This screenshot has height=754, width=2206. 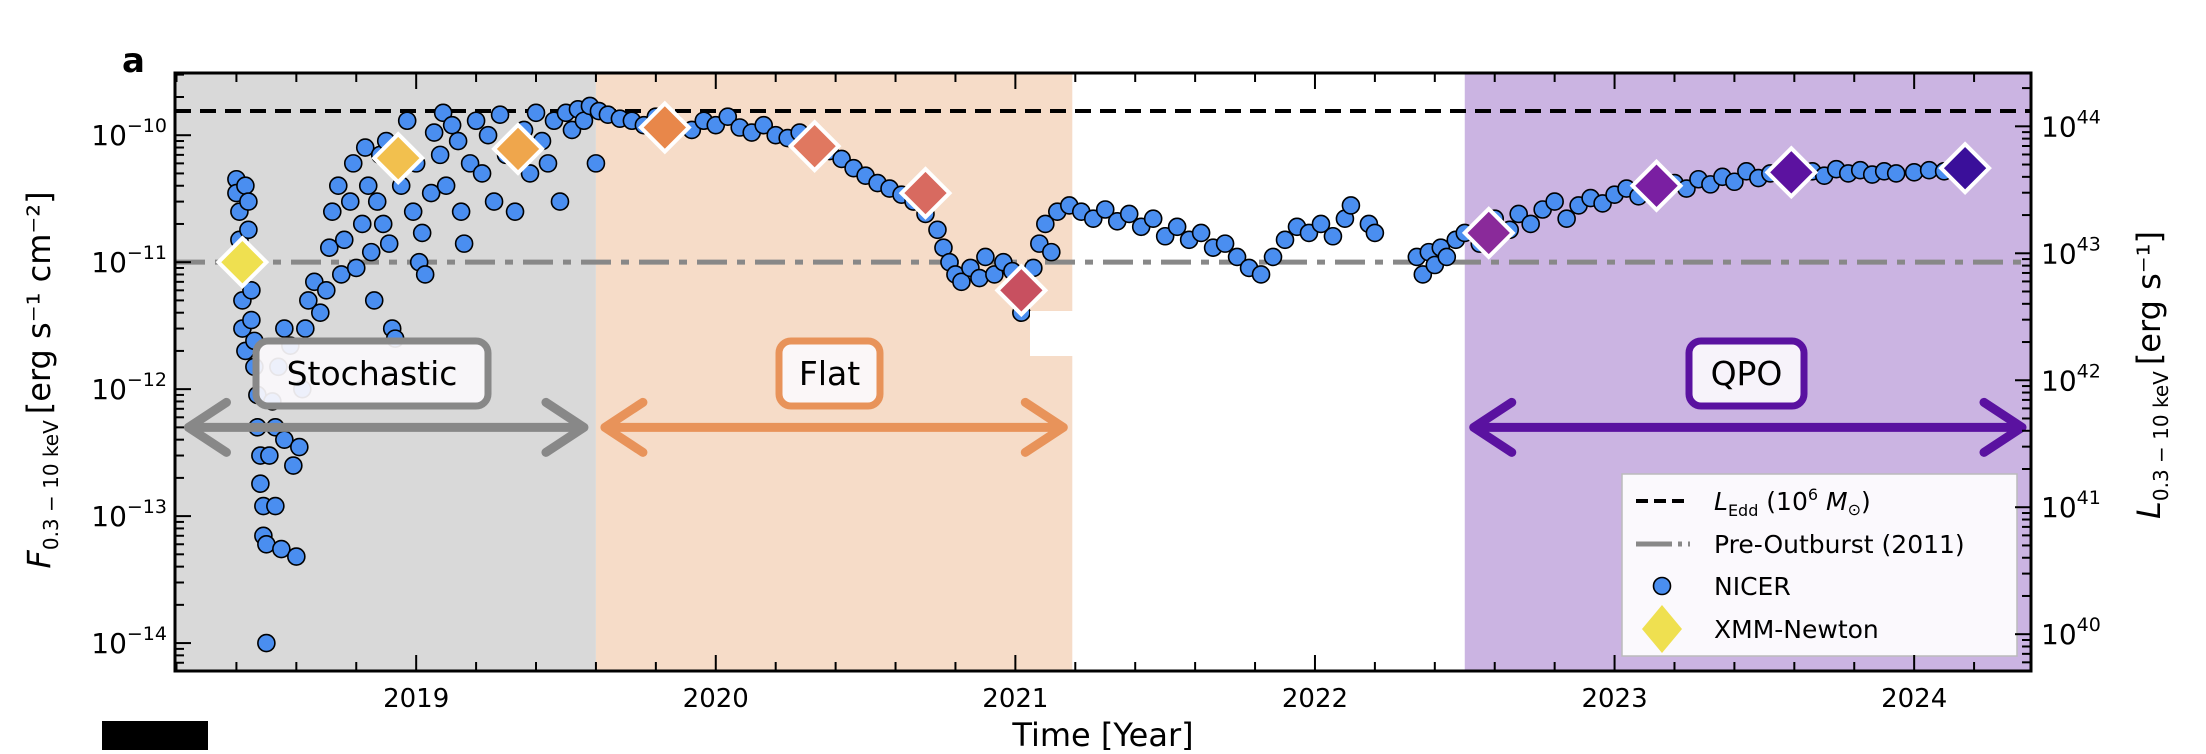 I want to click on y-axis-right-title: L0.3 − 10 keV[erg s⁻¹], so click(x=2151, y=375).